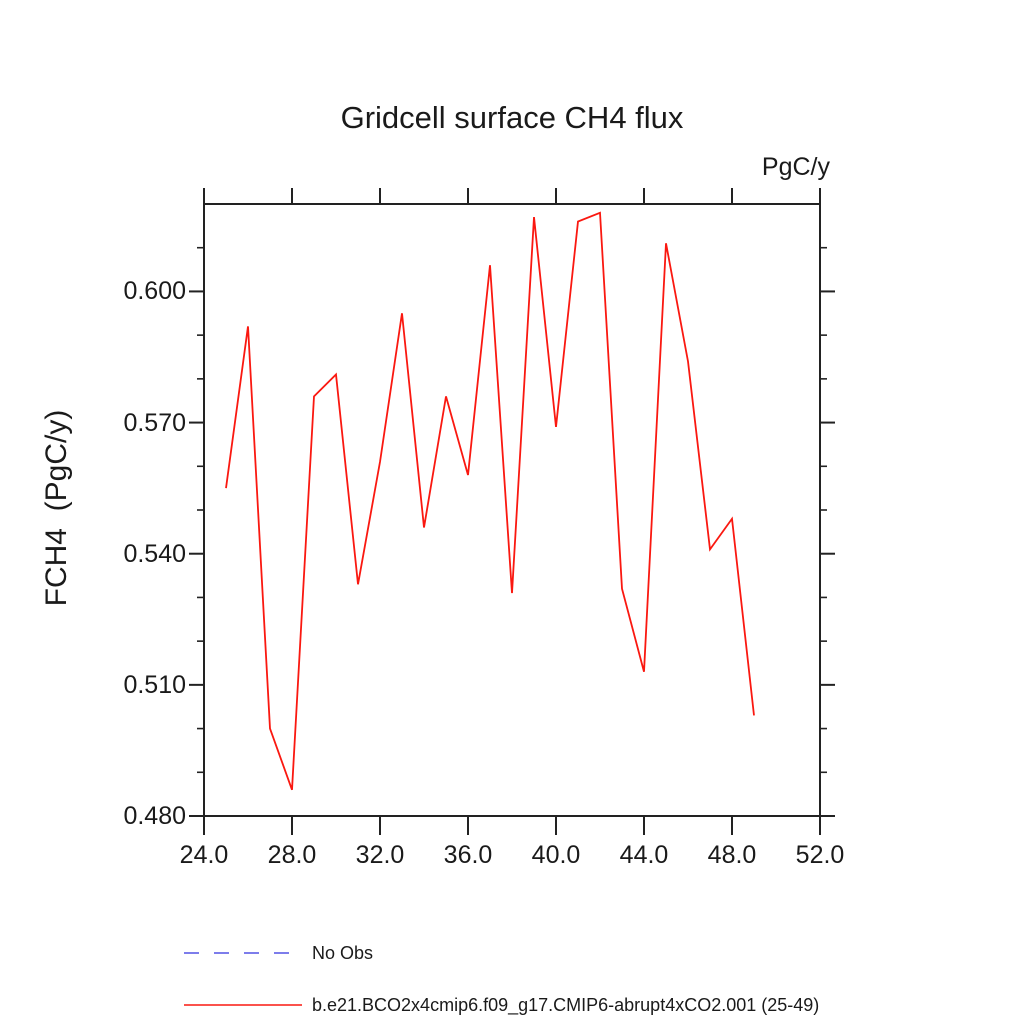 Image resolution: width=1024 pixels, height=1024 pixels. I want to click on legend-label-no-obs: No Obs, so click(343, 953).